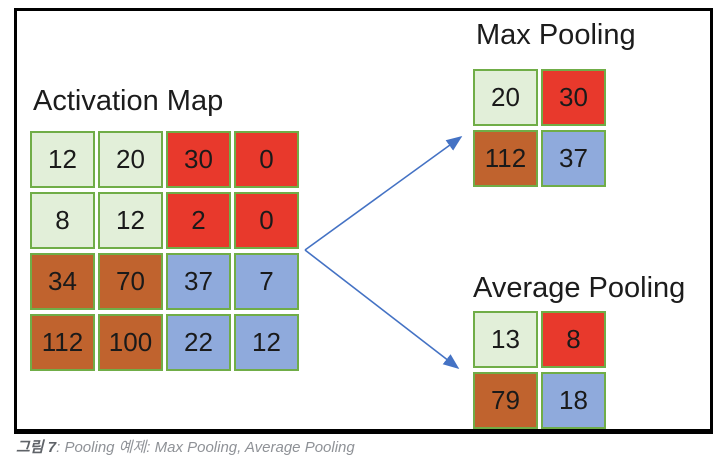 Image resolution: width=723 pixels, height=463 pixels. I want to click on grid-cell: 70, so click(130, 281).